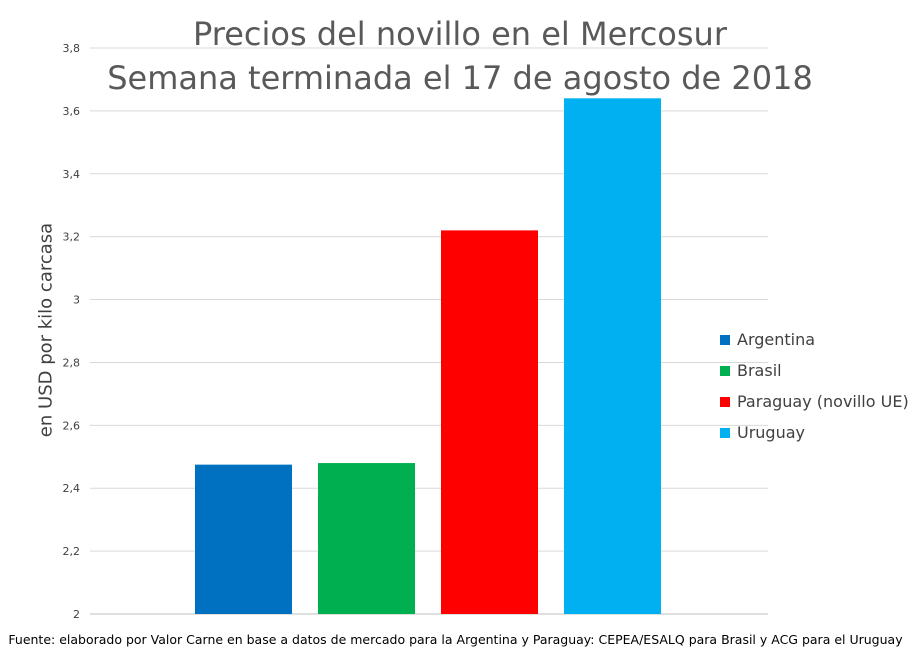  I want to click on legend-label: Brasil, so click(759, 370).